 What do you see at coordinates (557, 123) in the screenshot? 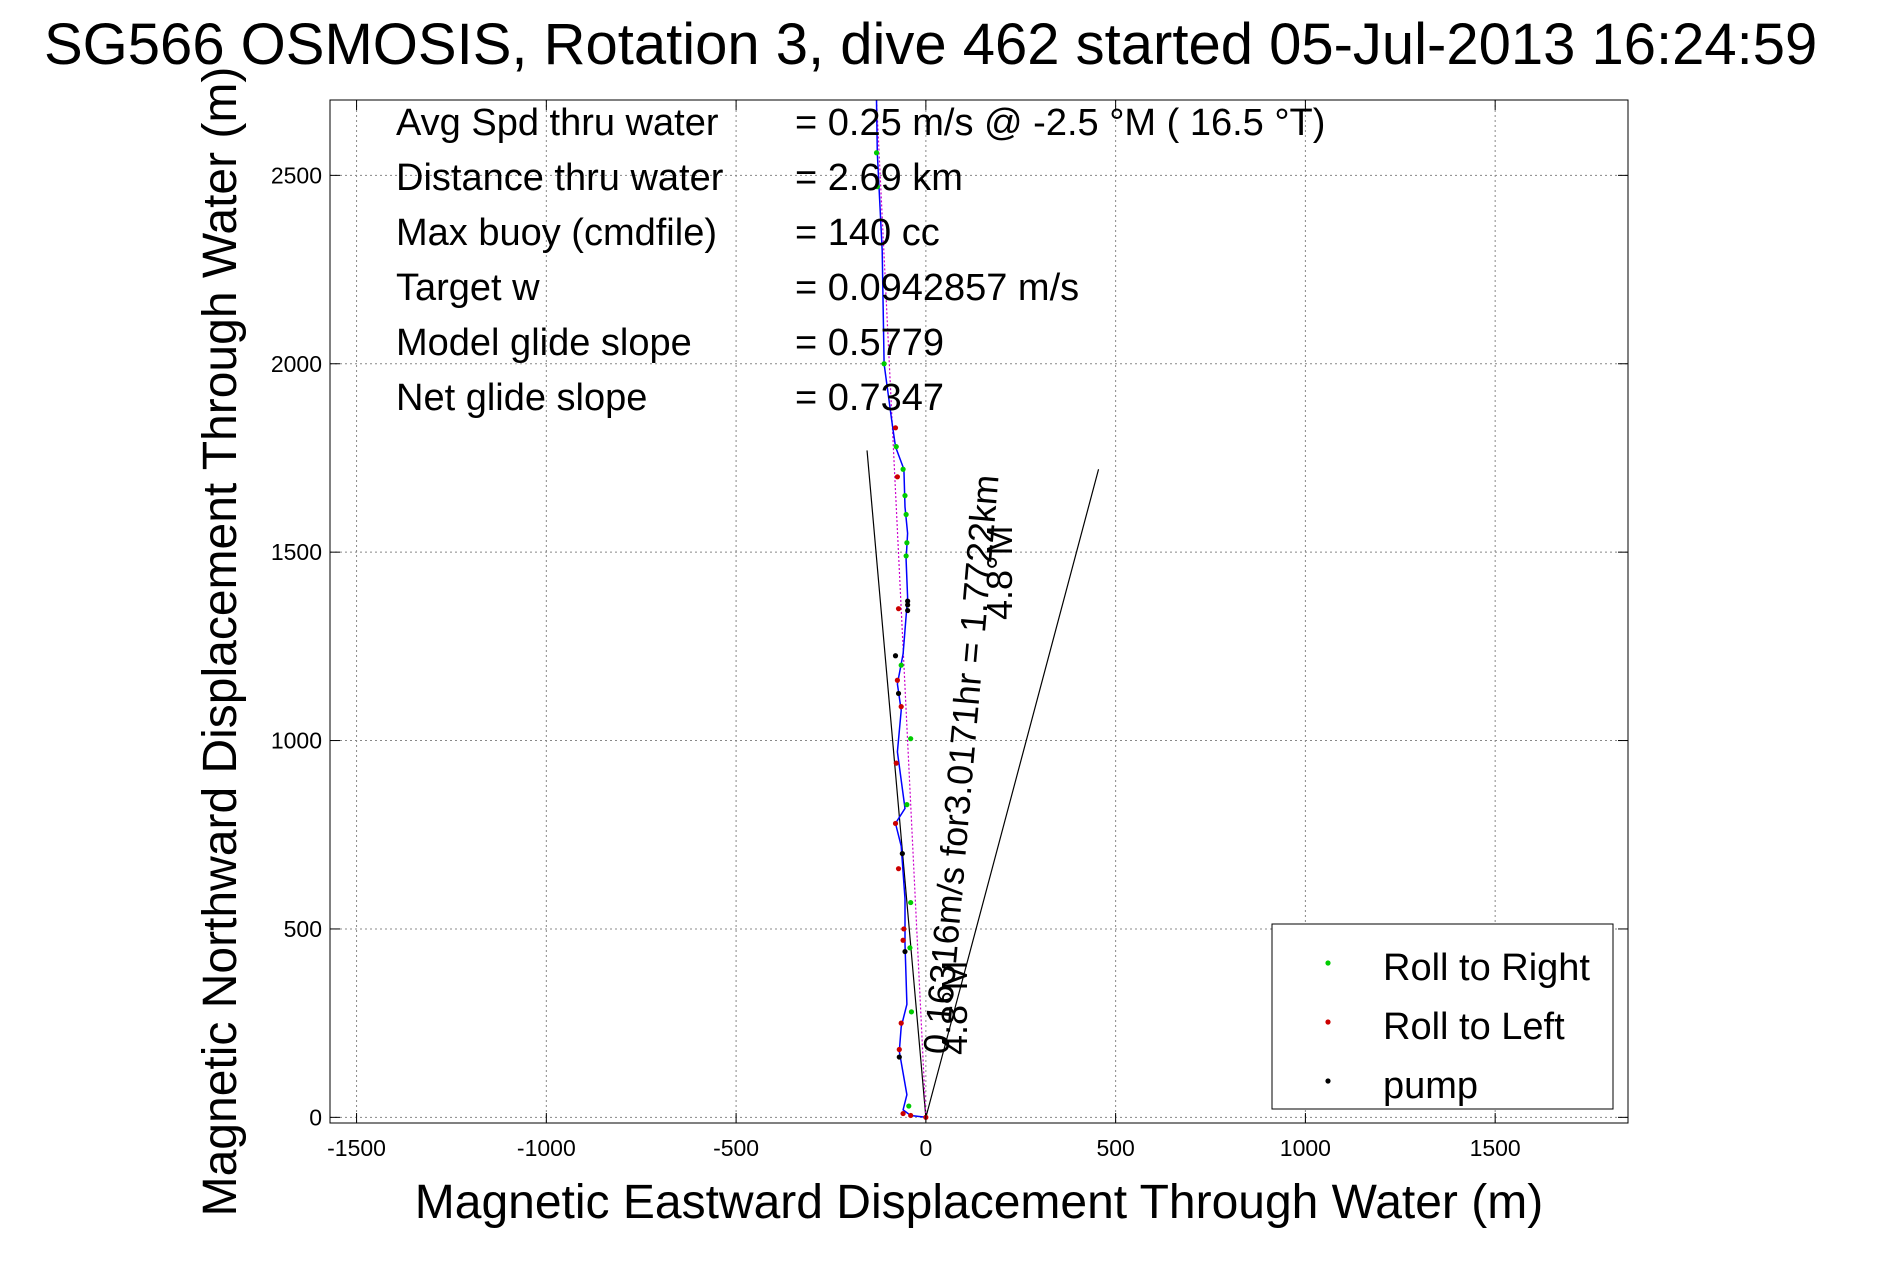
I see `info-label: Avg Spd thru water` at bounding box center [557, 123].